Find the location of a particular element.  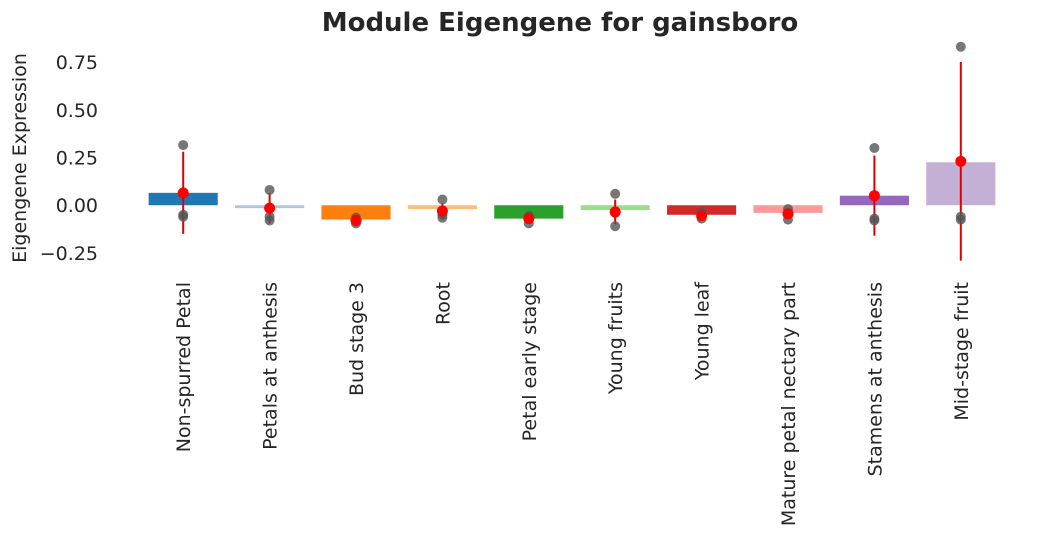

y-tick-label: 0.50 is located at coordinates (77, 111).